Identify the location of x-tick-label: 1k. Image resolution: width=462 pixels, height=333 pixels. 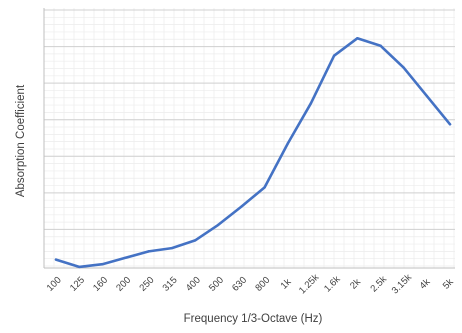
(286, 284).